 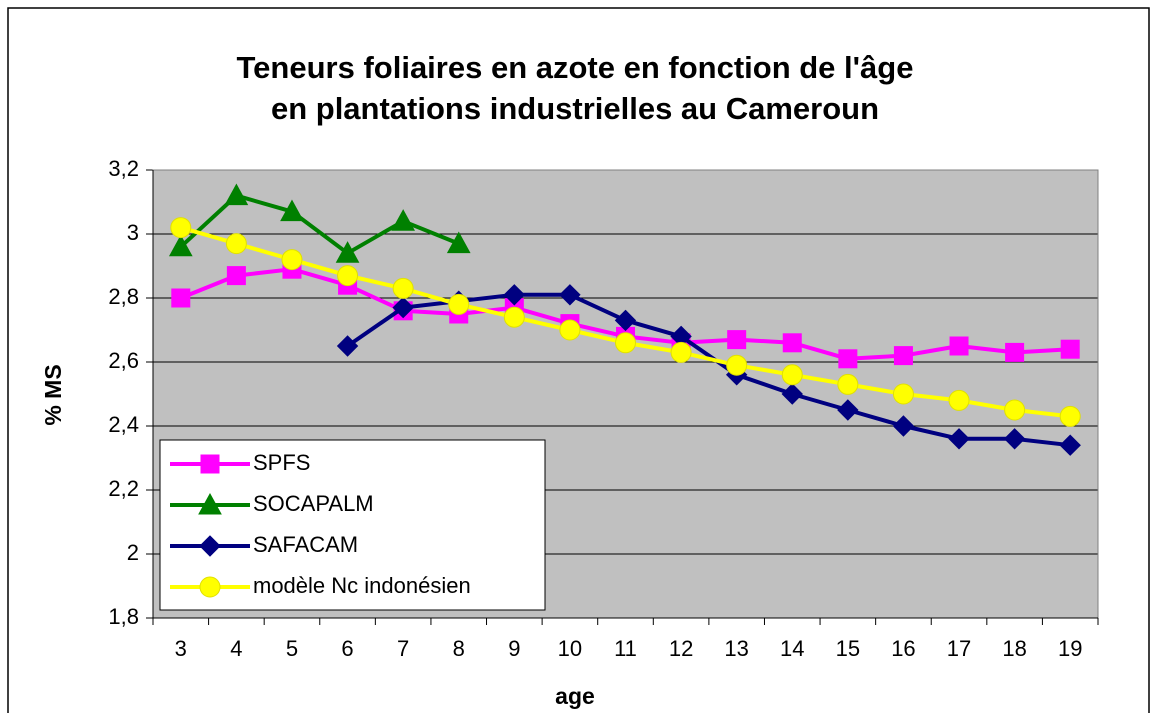 What do you see at coordinates (575, 696) in the screenshot?
I see `x-axis-label: age` at bounding box center [575, 696].